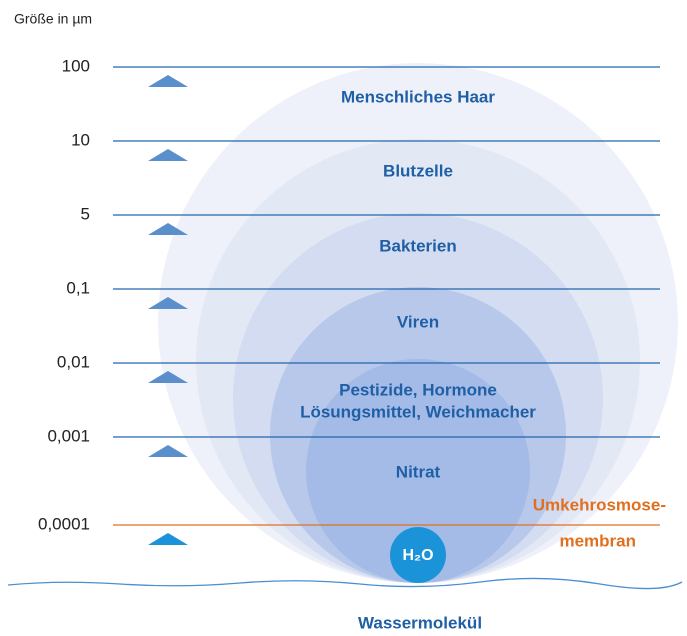  Describe the element at coordinates (345, 583) in the screenshot. I see `ground-line` at that location.